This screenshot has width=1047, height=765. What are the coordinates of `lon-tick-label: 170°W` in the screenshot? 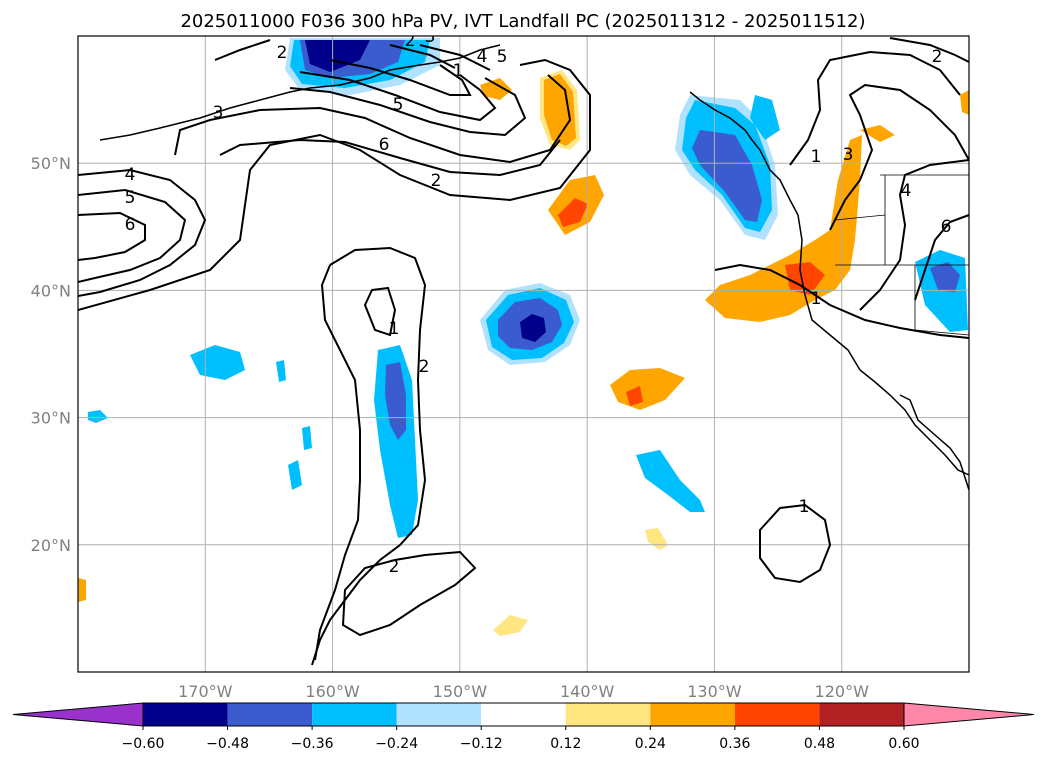 It's located at (205, 691).